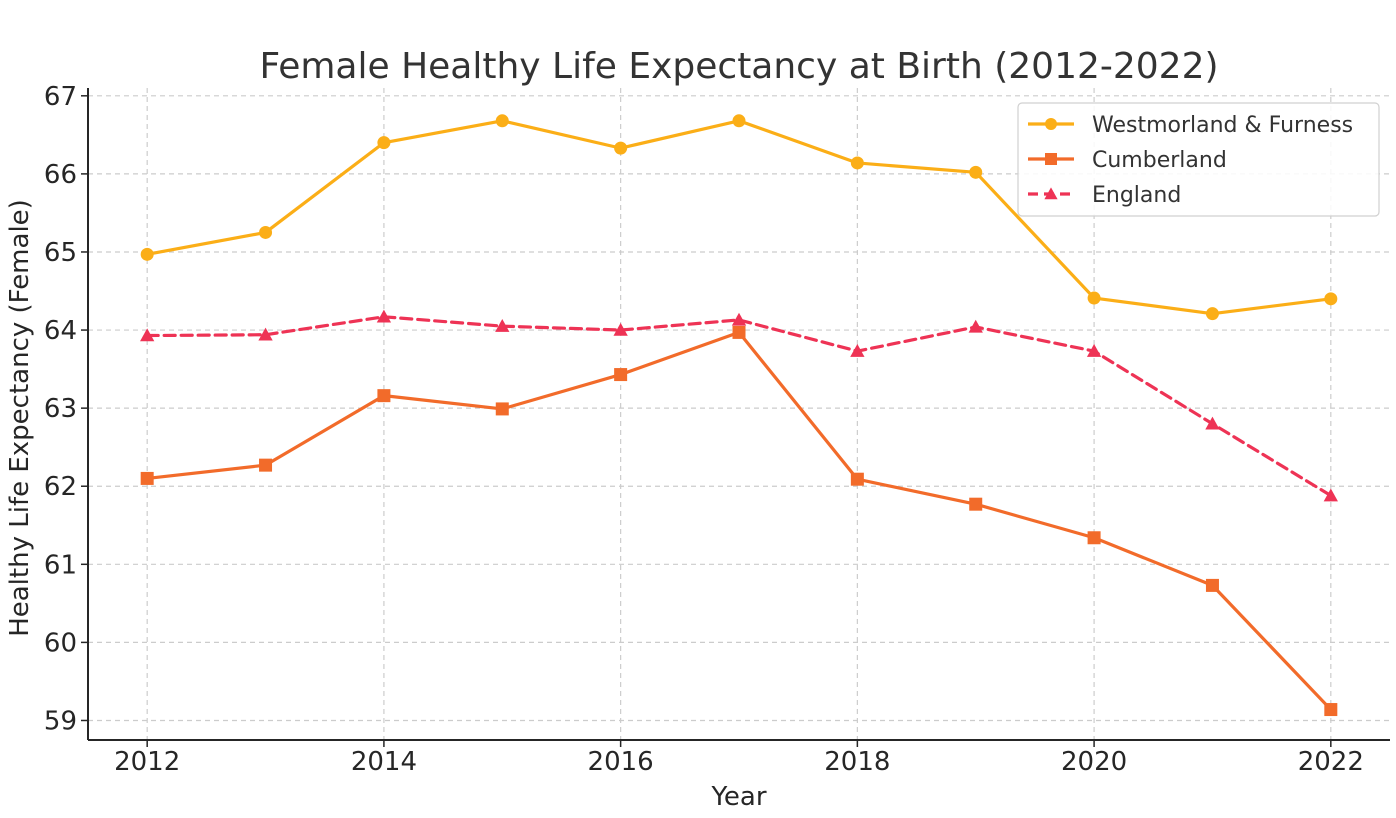 The image size is (1396, 818). I want to click on legend: Westmorland & Furness Cumberland England, so click(1198, 159).